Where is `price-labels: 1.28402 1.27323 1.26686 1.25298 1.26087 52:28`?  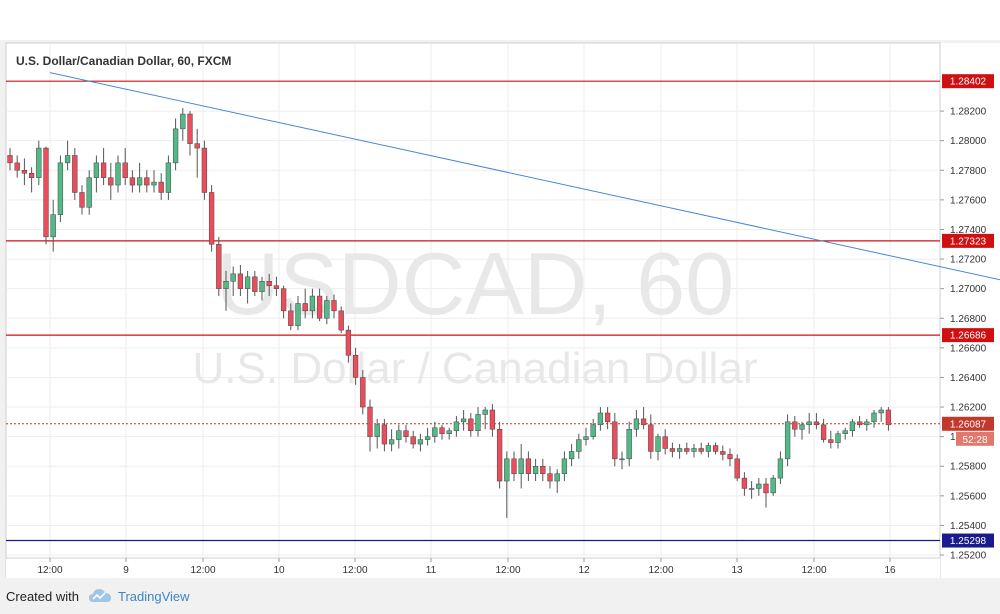
price-labels: 1.28402 1.27323 1.26686 1.25298 1.26087 52:28 is located at coordinates (968, 311).